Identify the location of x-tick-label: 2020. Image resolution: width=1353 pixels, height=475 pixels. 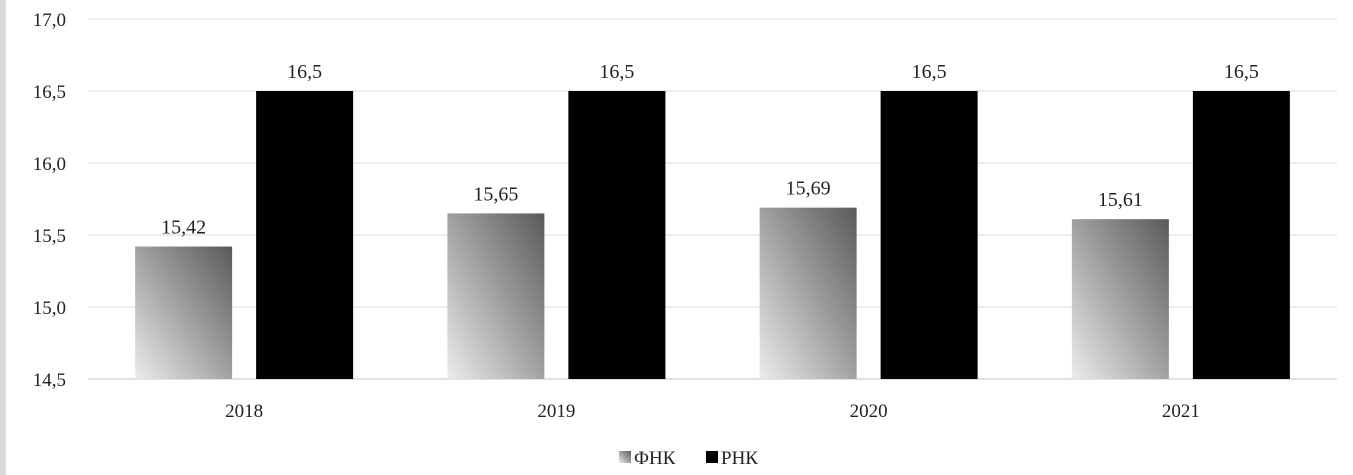
(869, 411).